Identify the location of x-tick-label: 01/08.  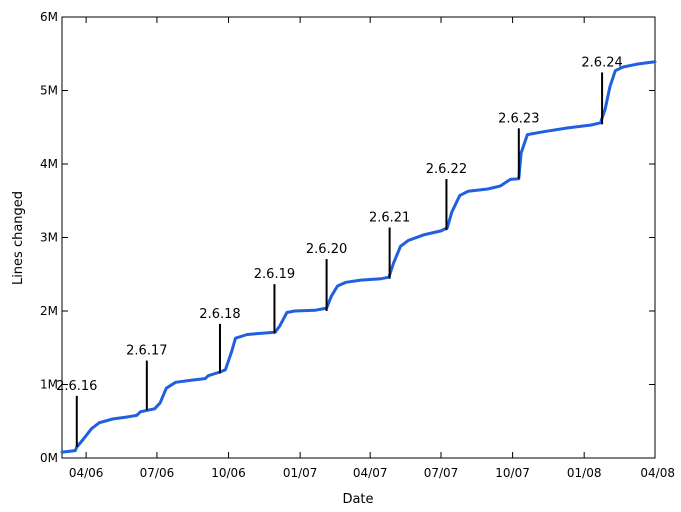
(584, 473).